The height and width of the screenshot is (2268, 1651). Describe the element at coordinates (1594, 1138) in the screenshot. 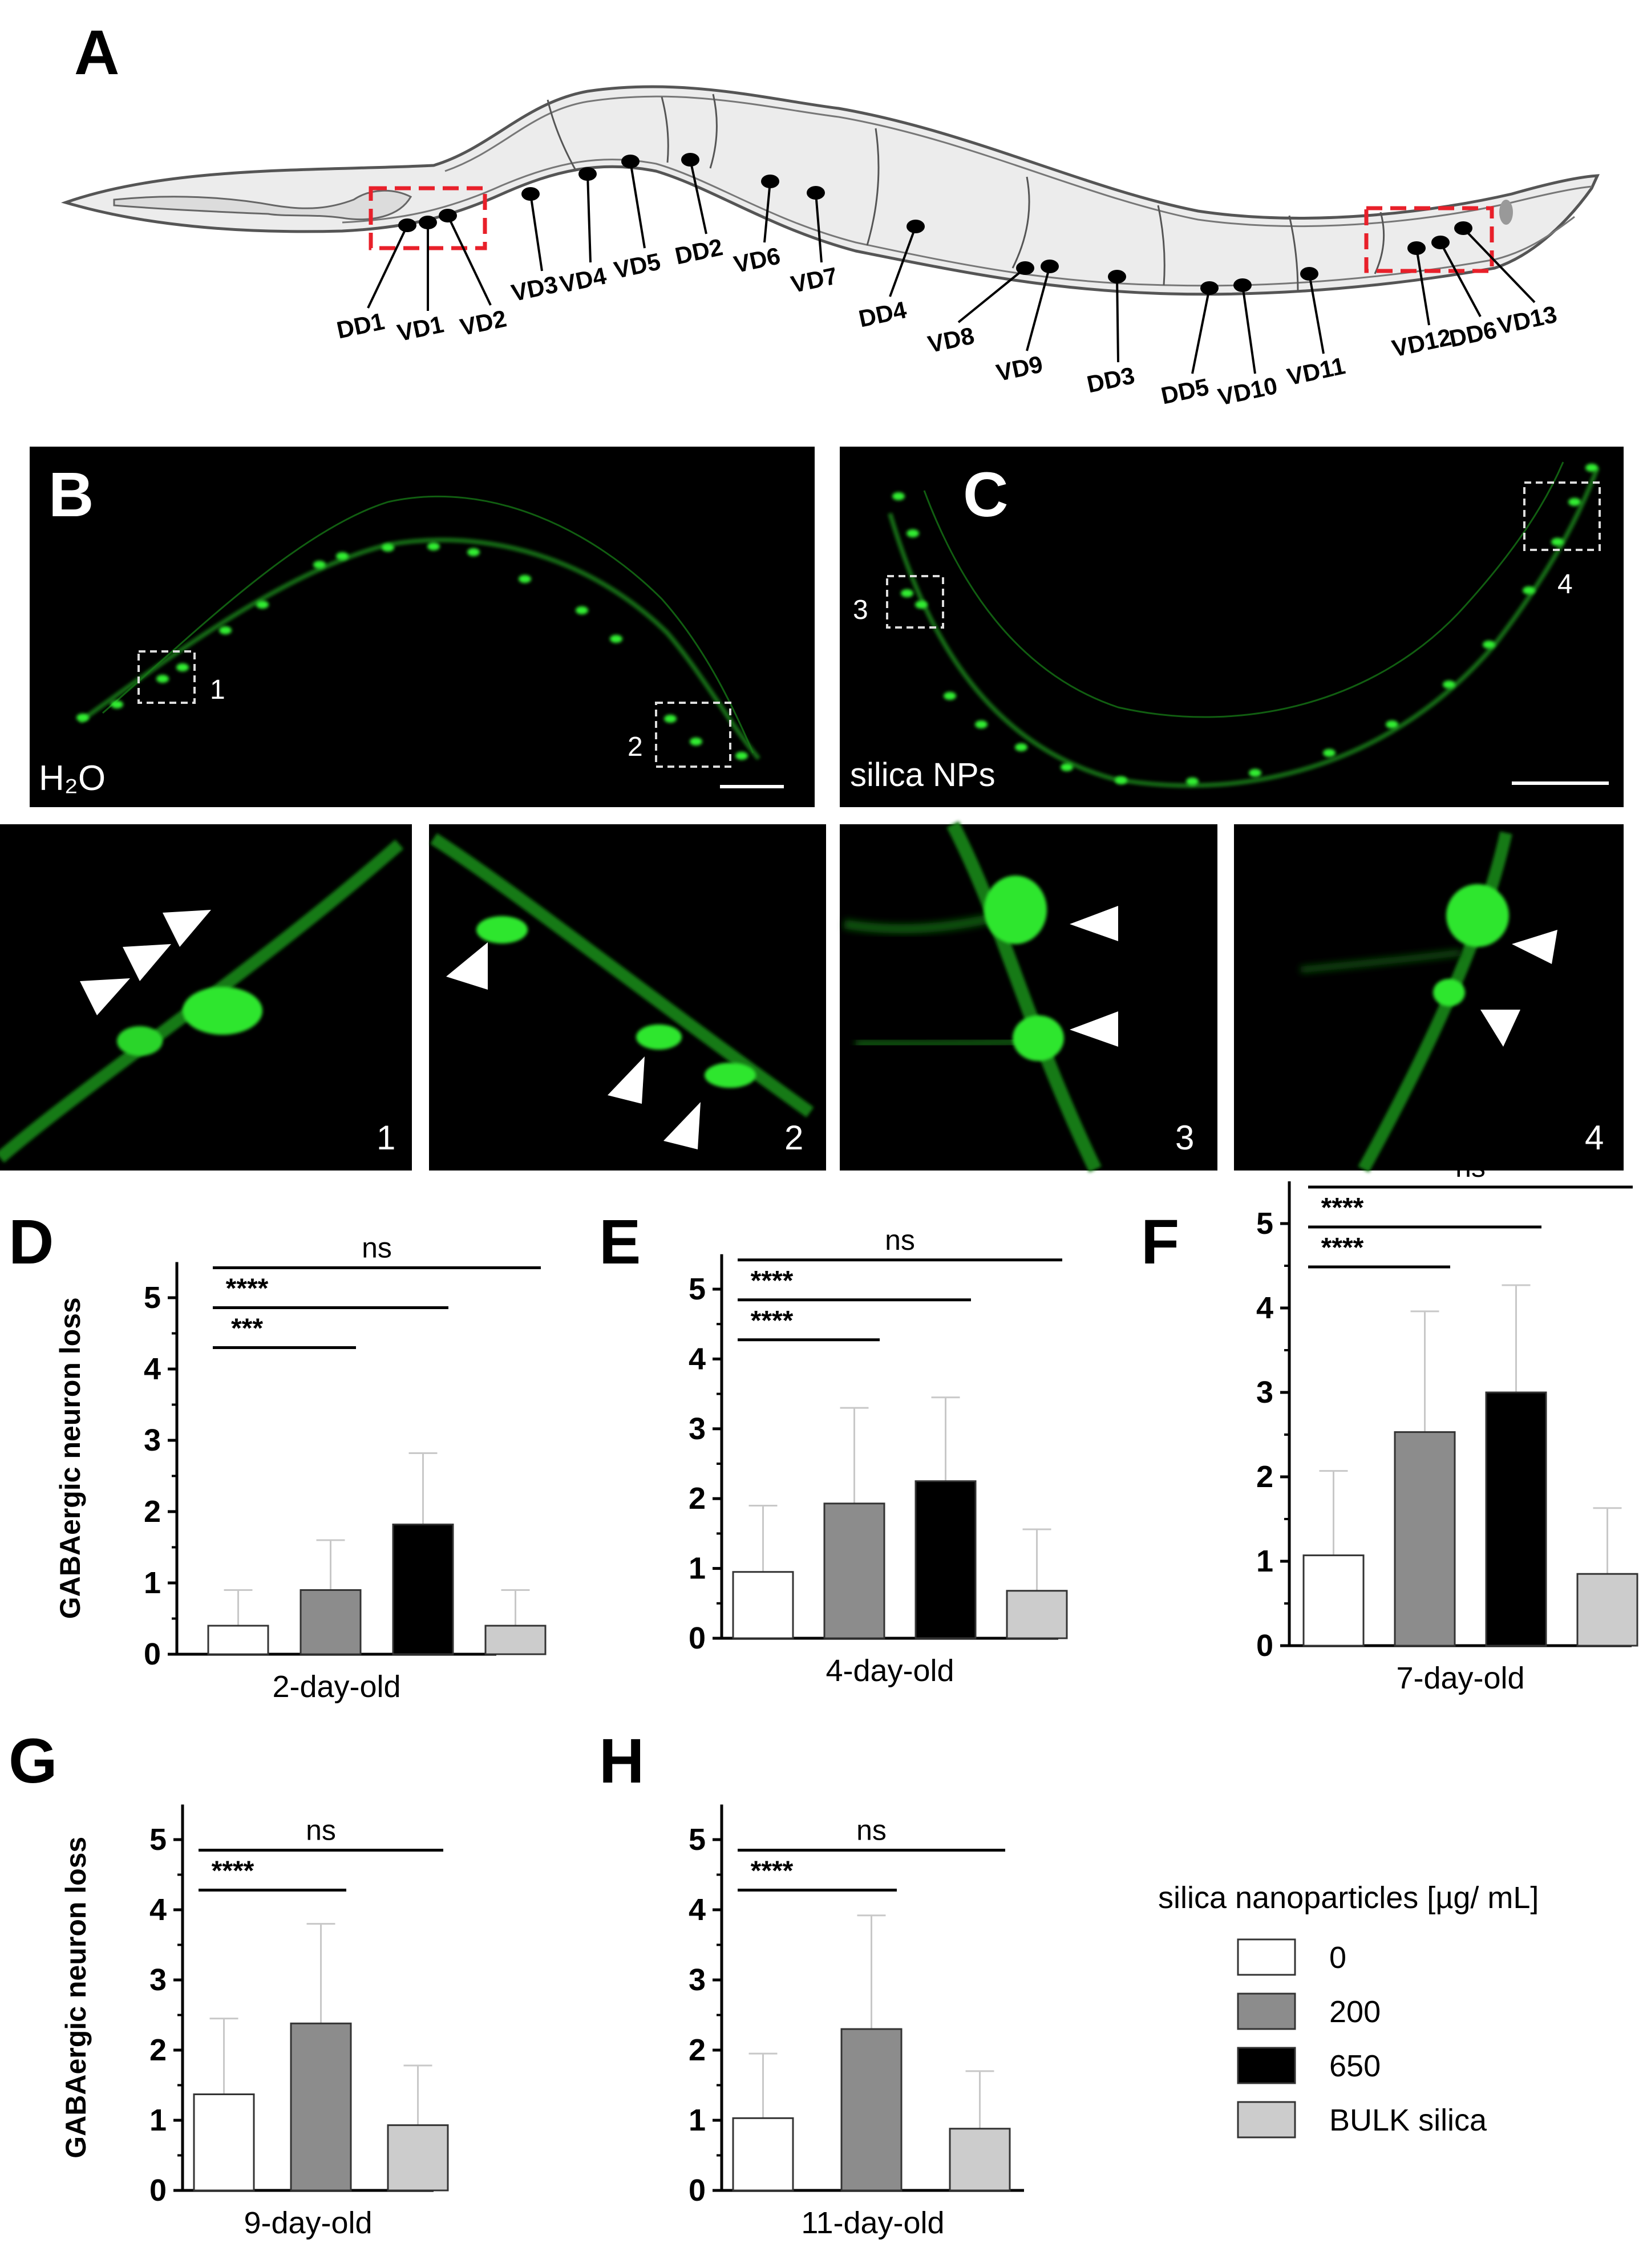

I see `inset-4-number: 4` at that location.